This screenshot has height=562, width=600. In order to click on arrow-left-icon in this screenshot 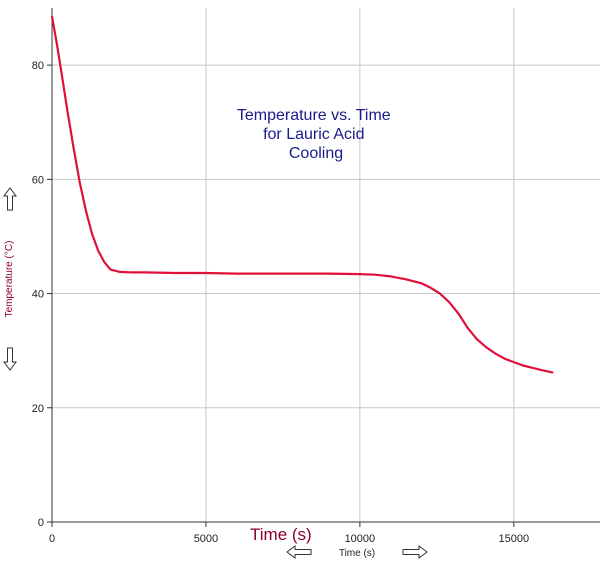, I will do `click(299, 552)`.